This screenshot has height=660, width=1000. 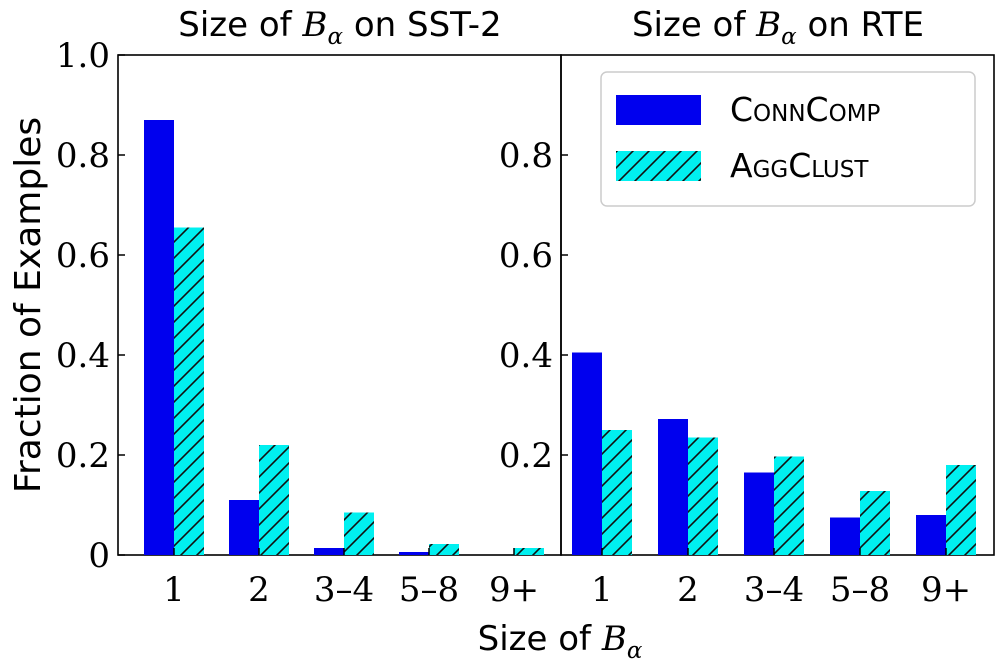 I want to click on legend-swatch-connComp, so click(x=658, y=110).